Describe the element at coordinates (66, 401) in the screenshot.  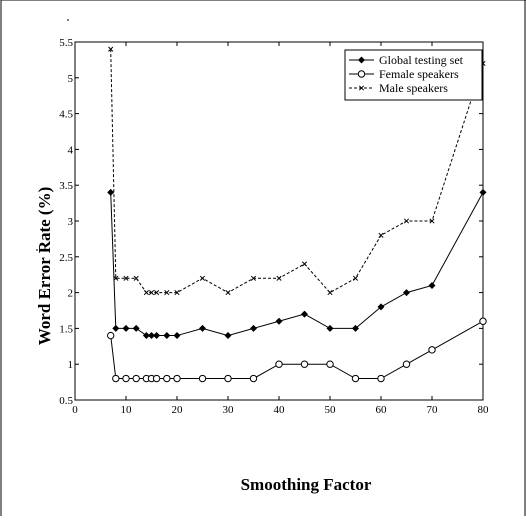
I see `y-tick-label: 0.5` at that location.